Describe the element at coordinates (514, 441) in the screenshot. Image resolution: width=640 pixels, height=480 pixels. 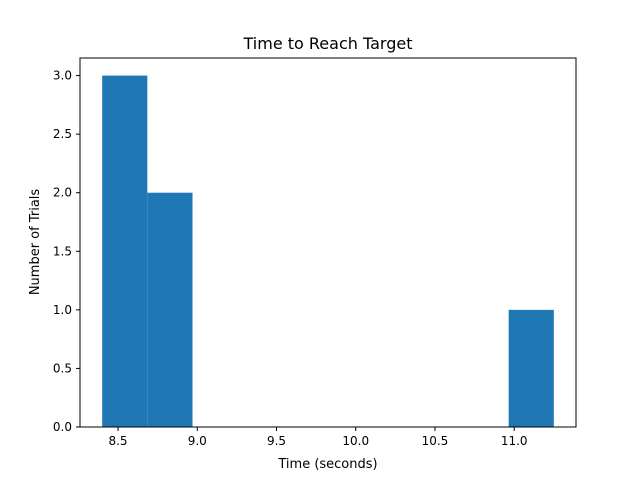
I see `x-tick-label: 11.0` at that location.